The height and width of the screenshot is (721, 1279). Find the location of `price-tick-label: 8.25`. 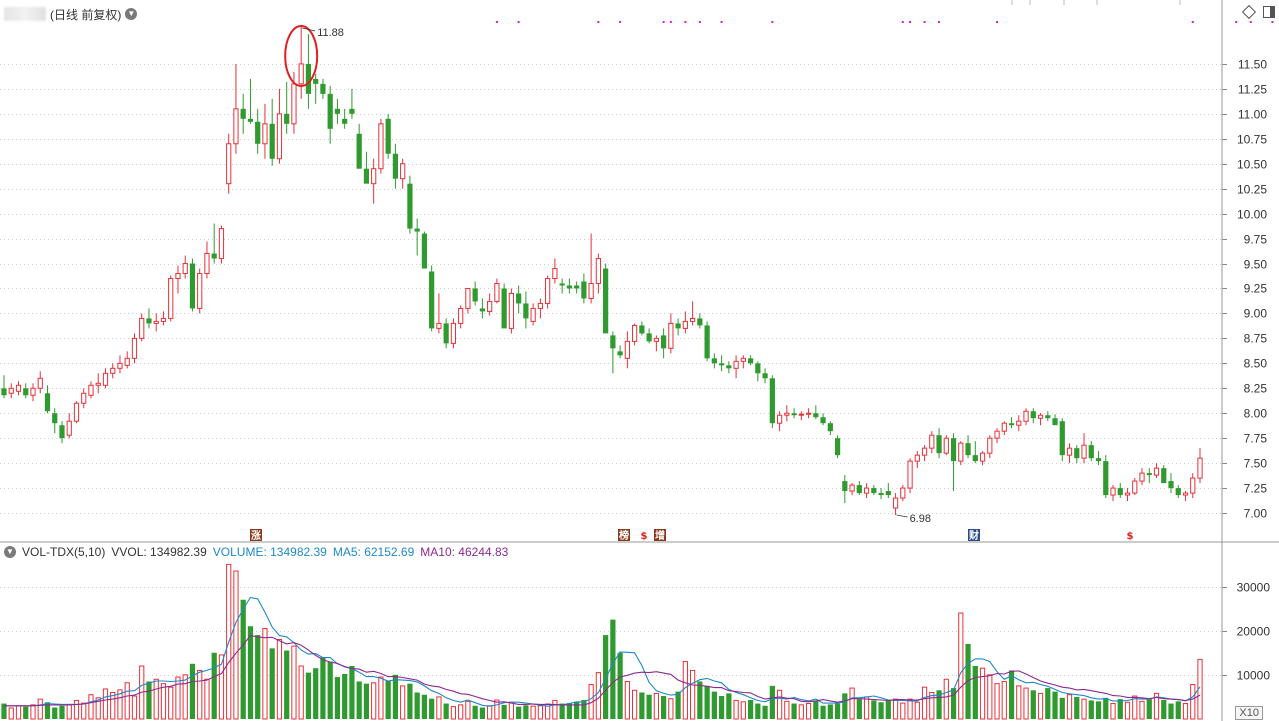

price-tick-label: 8.25 is located at coordinates (1256, 389).